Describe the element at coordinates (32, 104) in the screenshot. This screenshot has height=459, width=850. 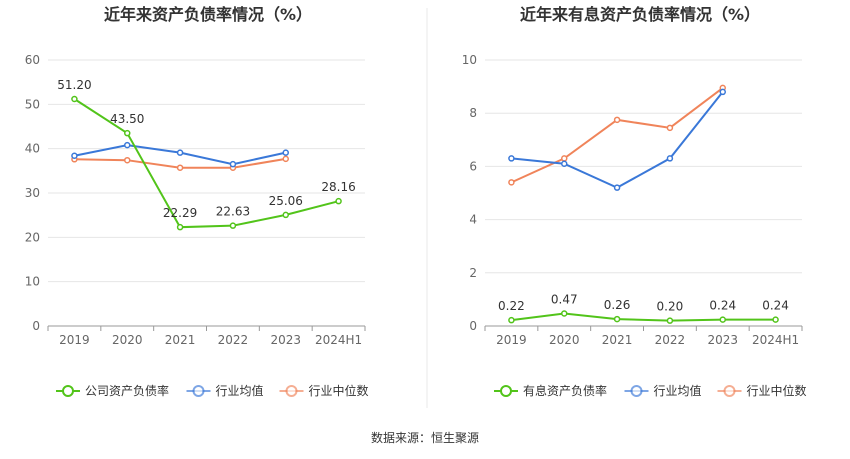
I see `y-tick-label: 50` at that location.